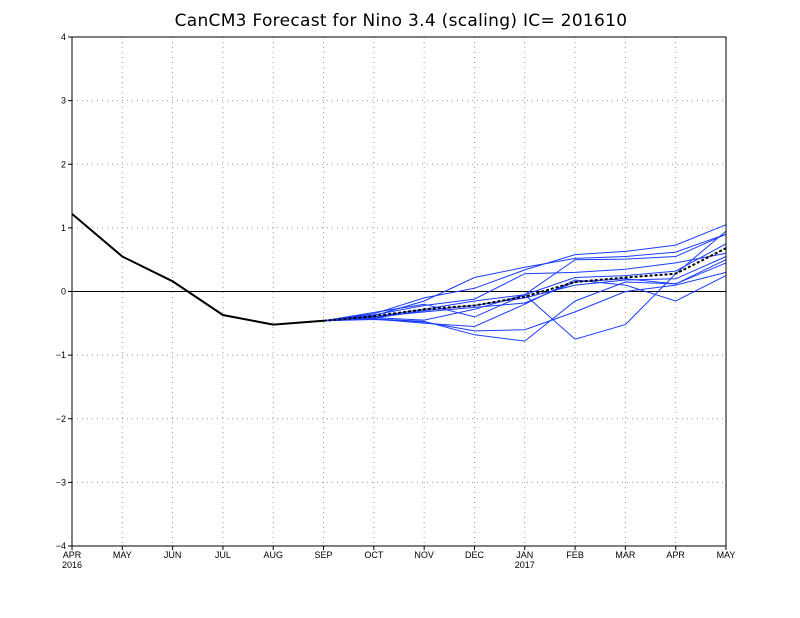  What do you see at coordinates (63, 37) in the screenshot?
I see `y-tick-label: 4` at bounding box center [63, 37].